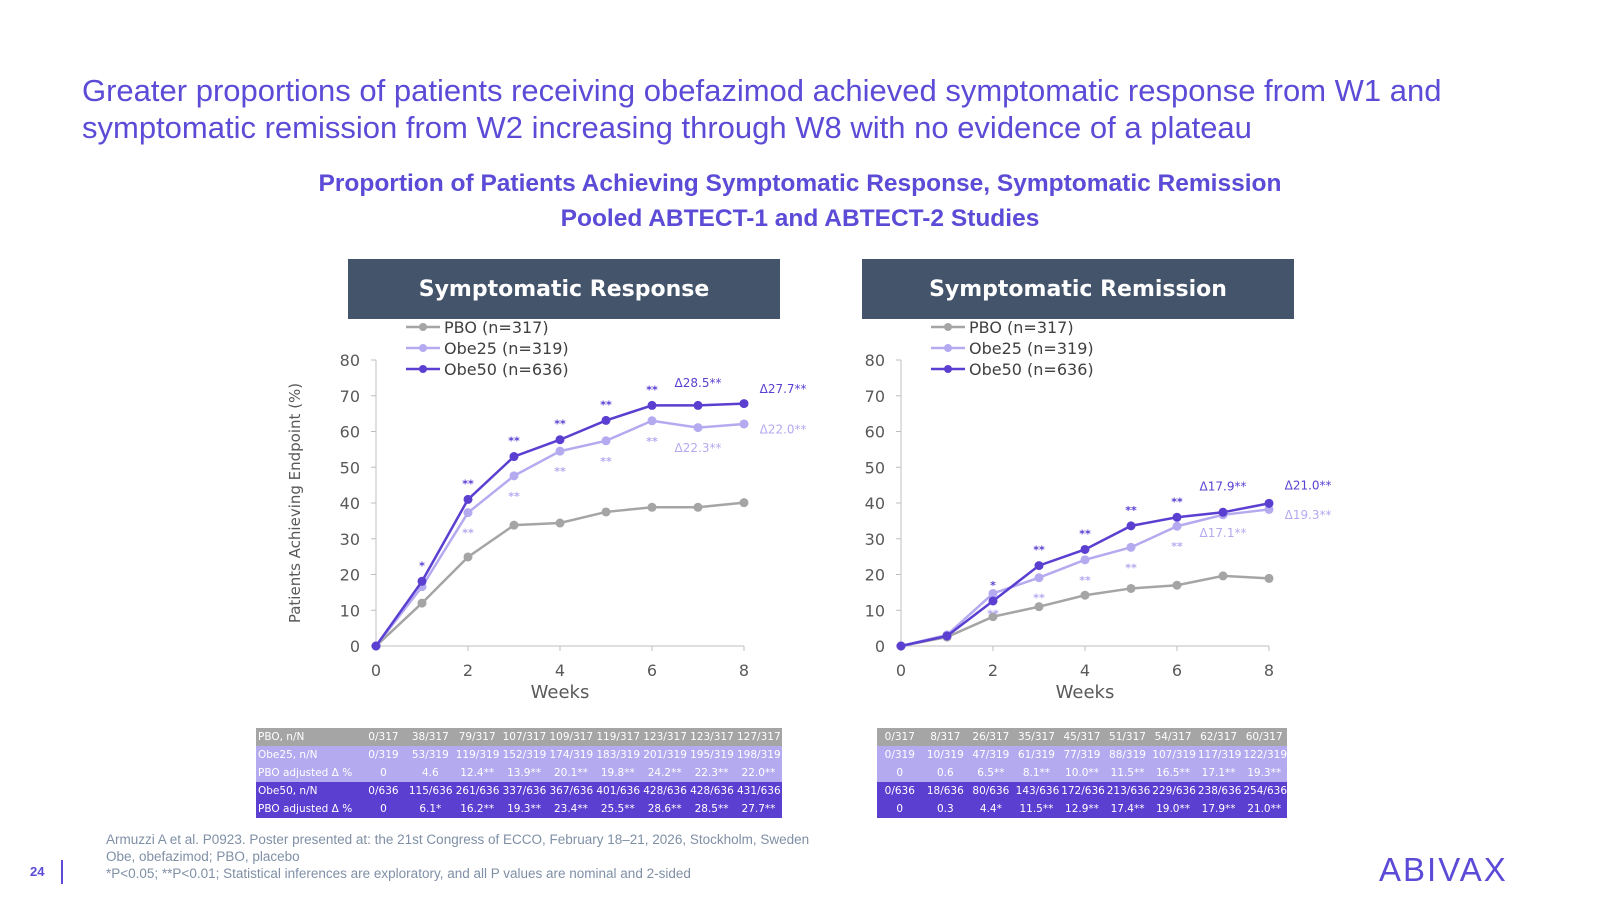  What do you see at coordinates (524, 791) in the screenshot?
I see `response-table-cell: 337/636` at bounding box center [524, 791].